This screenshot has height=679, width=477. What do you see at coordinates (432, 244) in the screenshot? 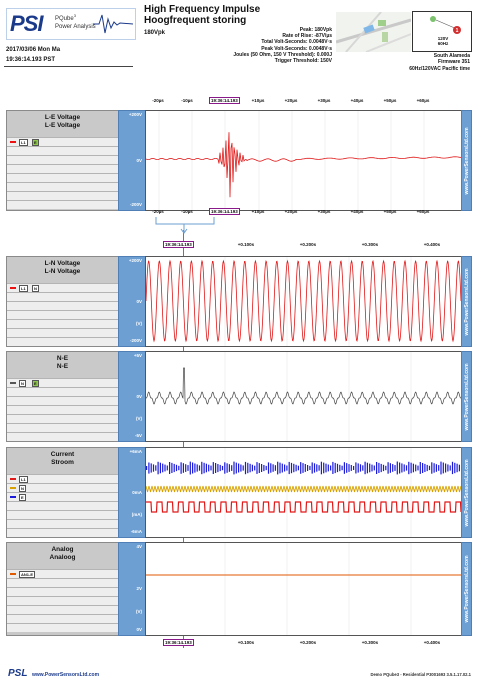
I see `axis-tick-label: +0.400s` at bounding box center [432, 244].